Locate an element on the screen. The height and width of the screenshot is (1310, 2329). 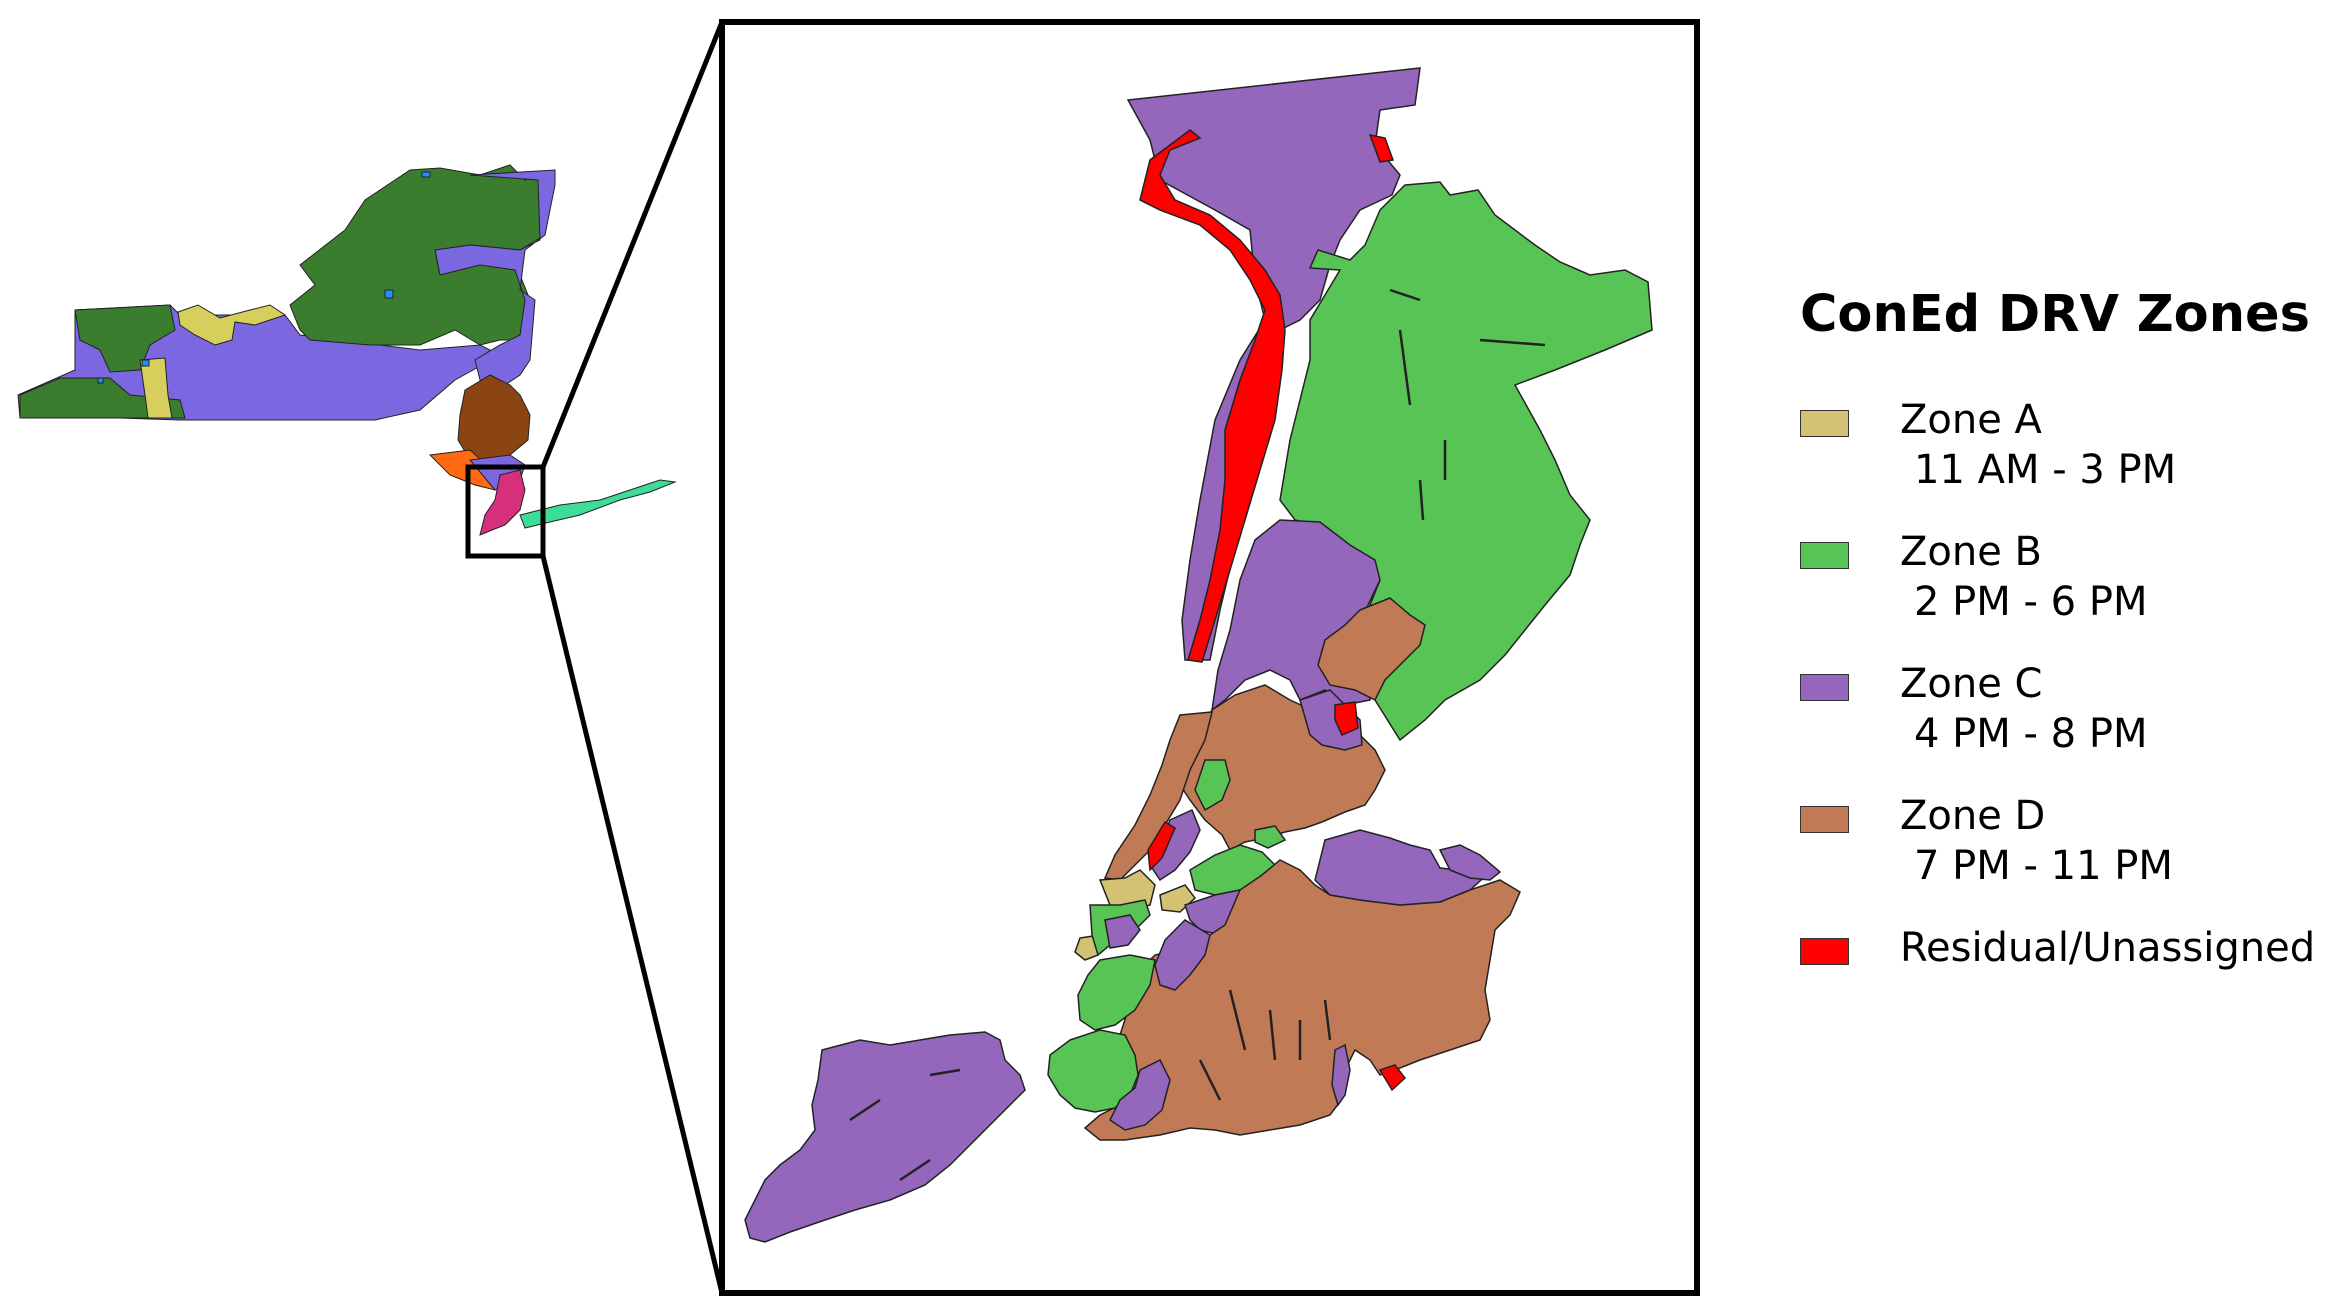
zone-c-brooklyn-southeast is located at coordinates (1140, 1094).